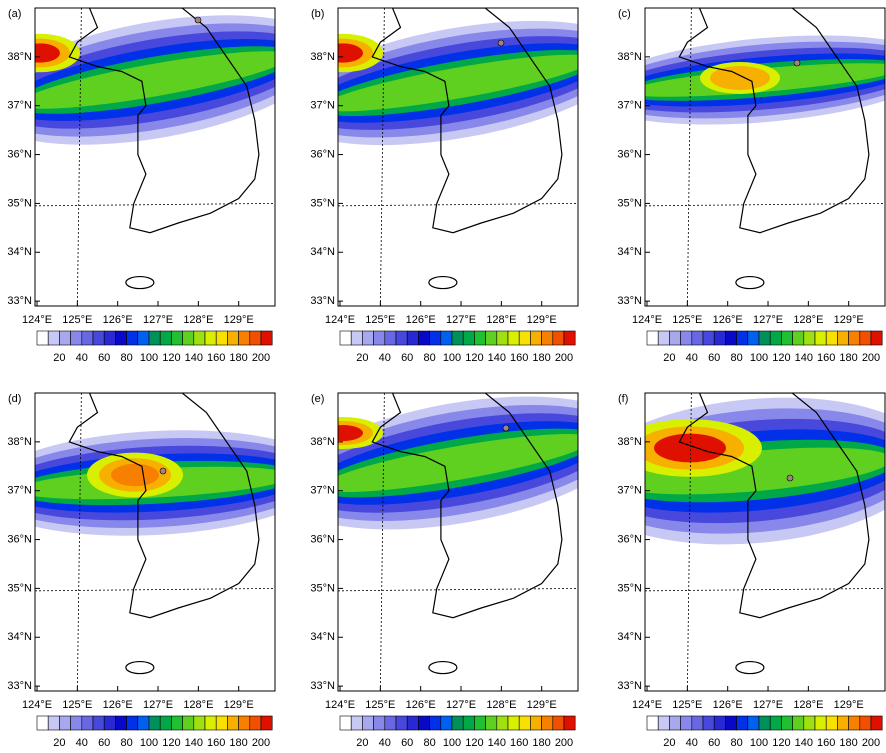 Image resolution: width=886 pixels, height=753 pixels. What do you see at coordinates (155, 80) in the screenshot?
I see `rain-contour` at bounding box center [155, 80].